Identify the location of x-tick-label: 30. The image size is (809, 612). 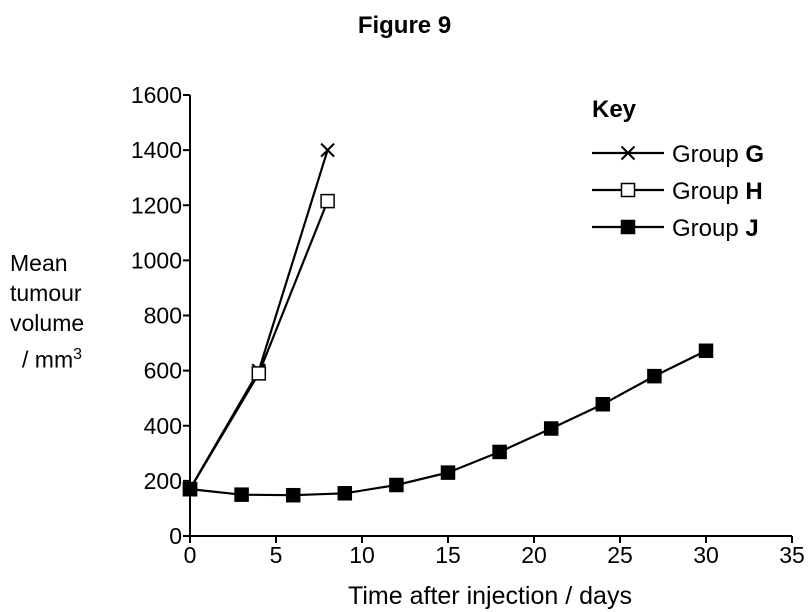
(706, 555).